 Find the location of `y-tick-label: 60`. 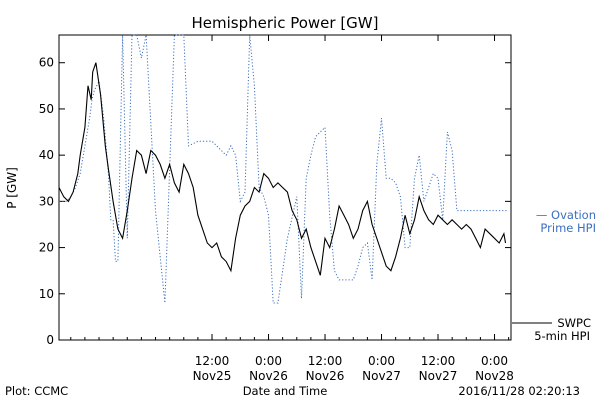

y-tick-label: 60 is located at coordinates (46, 63).